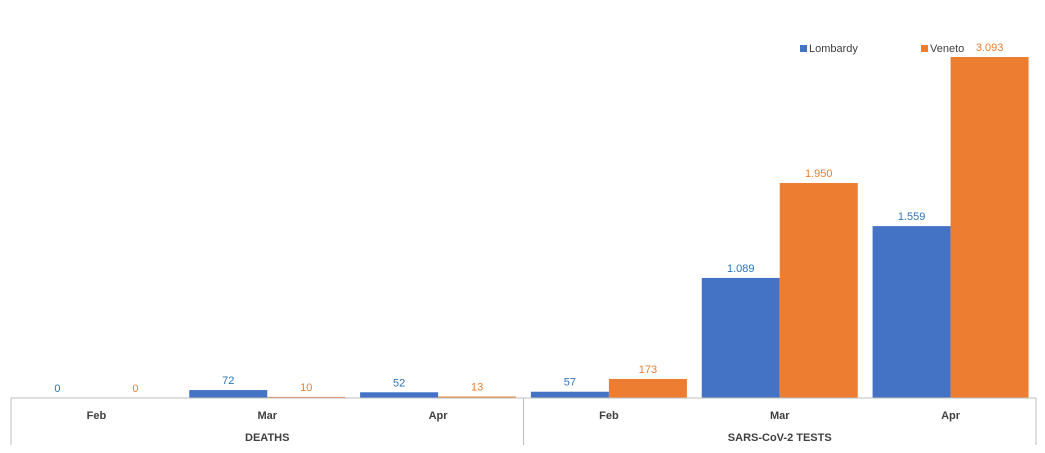  What do you see at coordinates (947, 49) in the screenshot?
I see `legend-label-veneto: Veneto` at bounding box center [947, 49].